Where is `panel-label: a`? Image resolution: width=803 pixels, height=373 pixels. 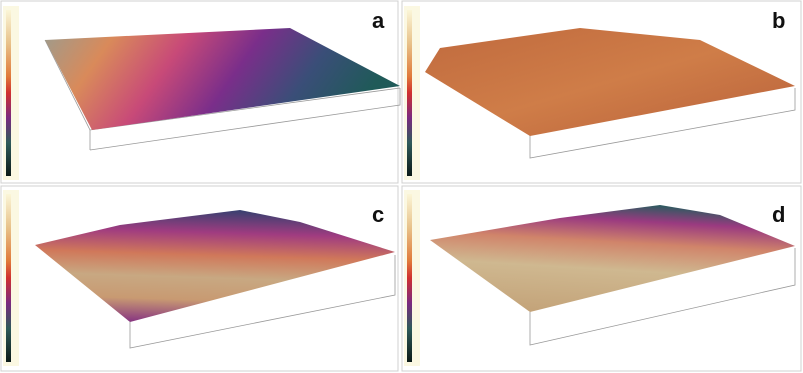
panel-label: a is located at coordinates (378, 20).